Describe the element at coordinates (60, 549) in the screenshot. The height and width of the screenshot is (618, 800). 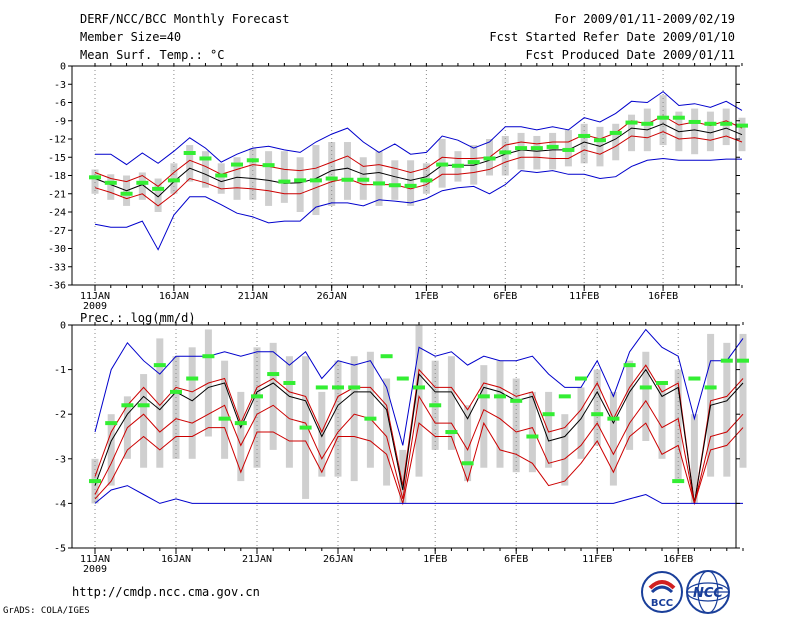
I see `panel2-ytick-label: -5` at that location.